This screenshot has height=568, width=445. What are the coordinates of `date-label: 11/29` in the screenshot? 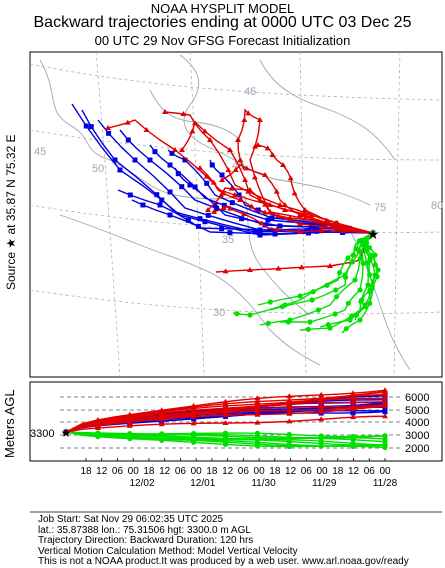 It's located at (324, 483).